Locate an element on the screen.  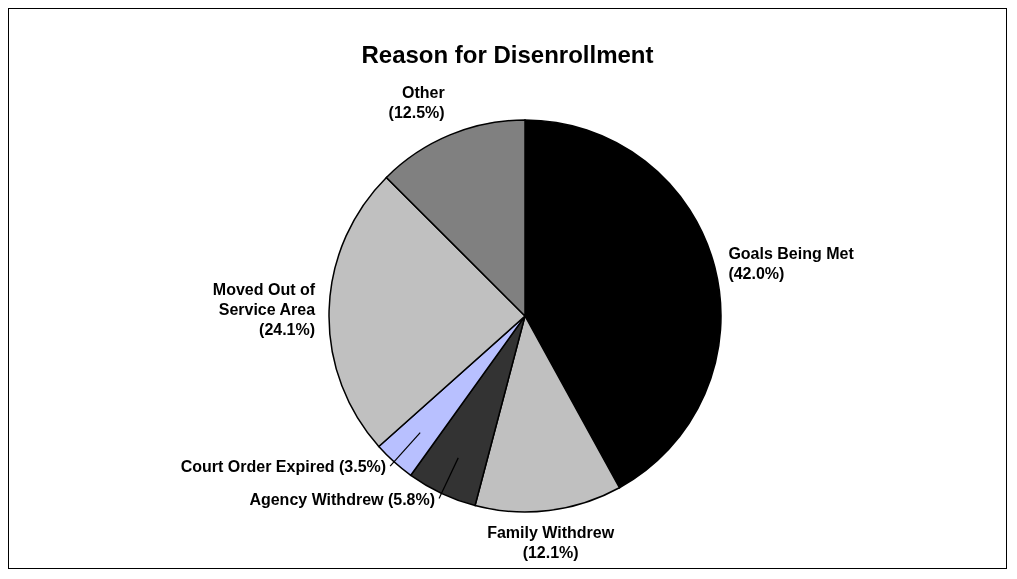
data-label: (24.1%) is located at coordinates (287, 330).